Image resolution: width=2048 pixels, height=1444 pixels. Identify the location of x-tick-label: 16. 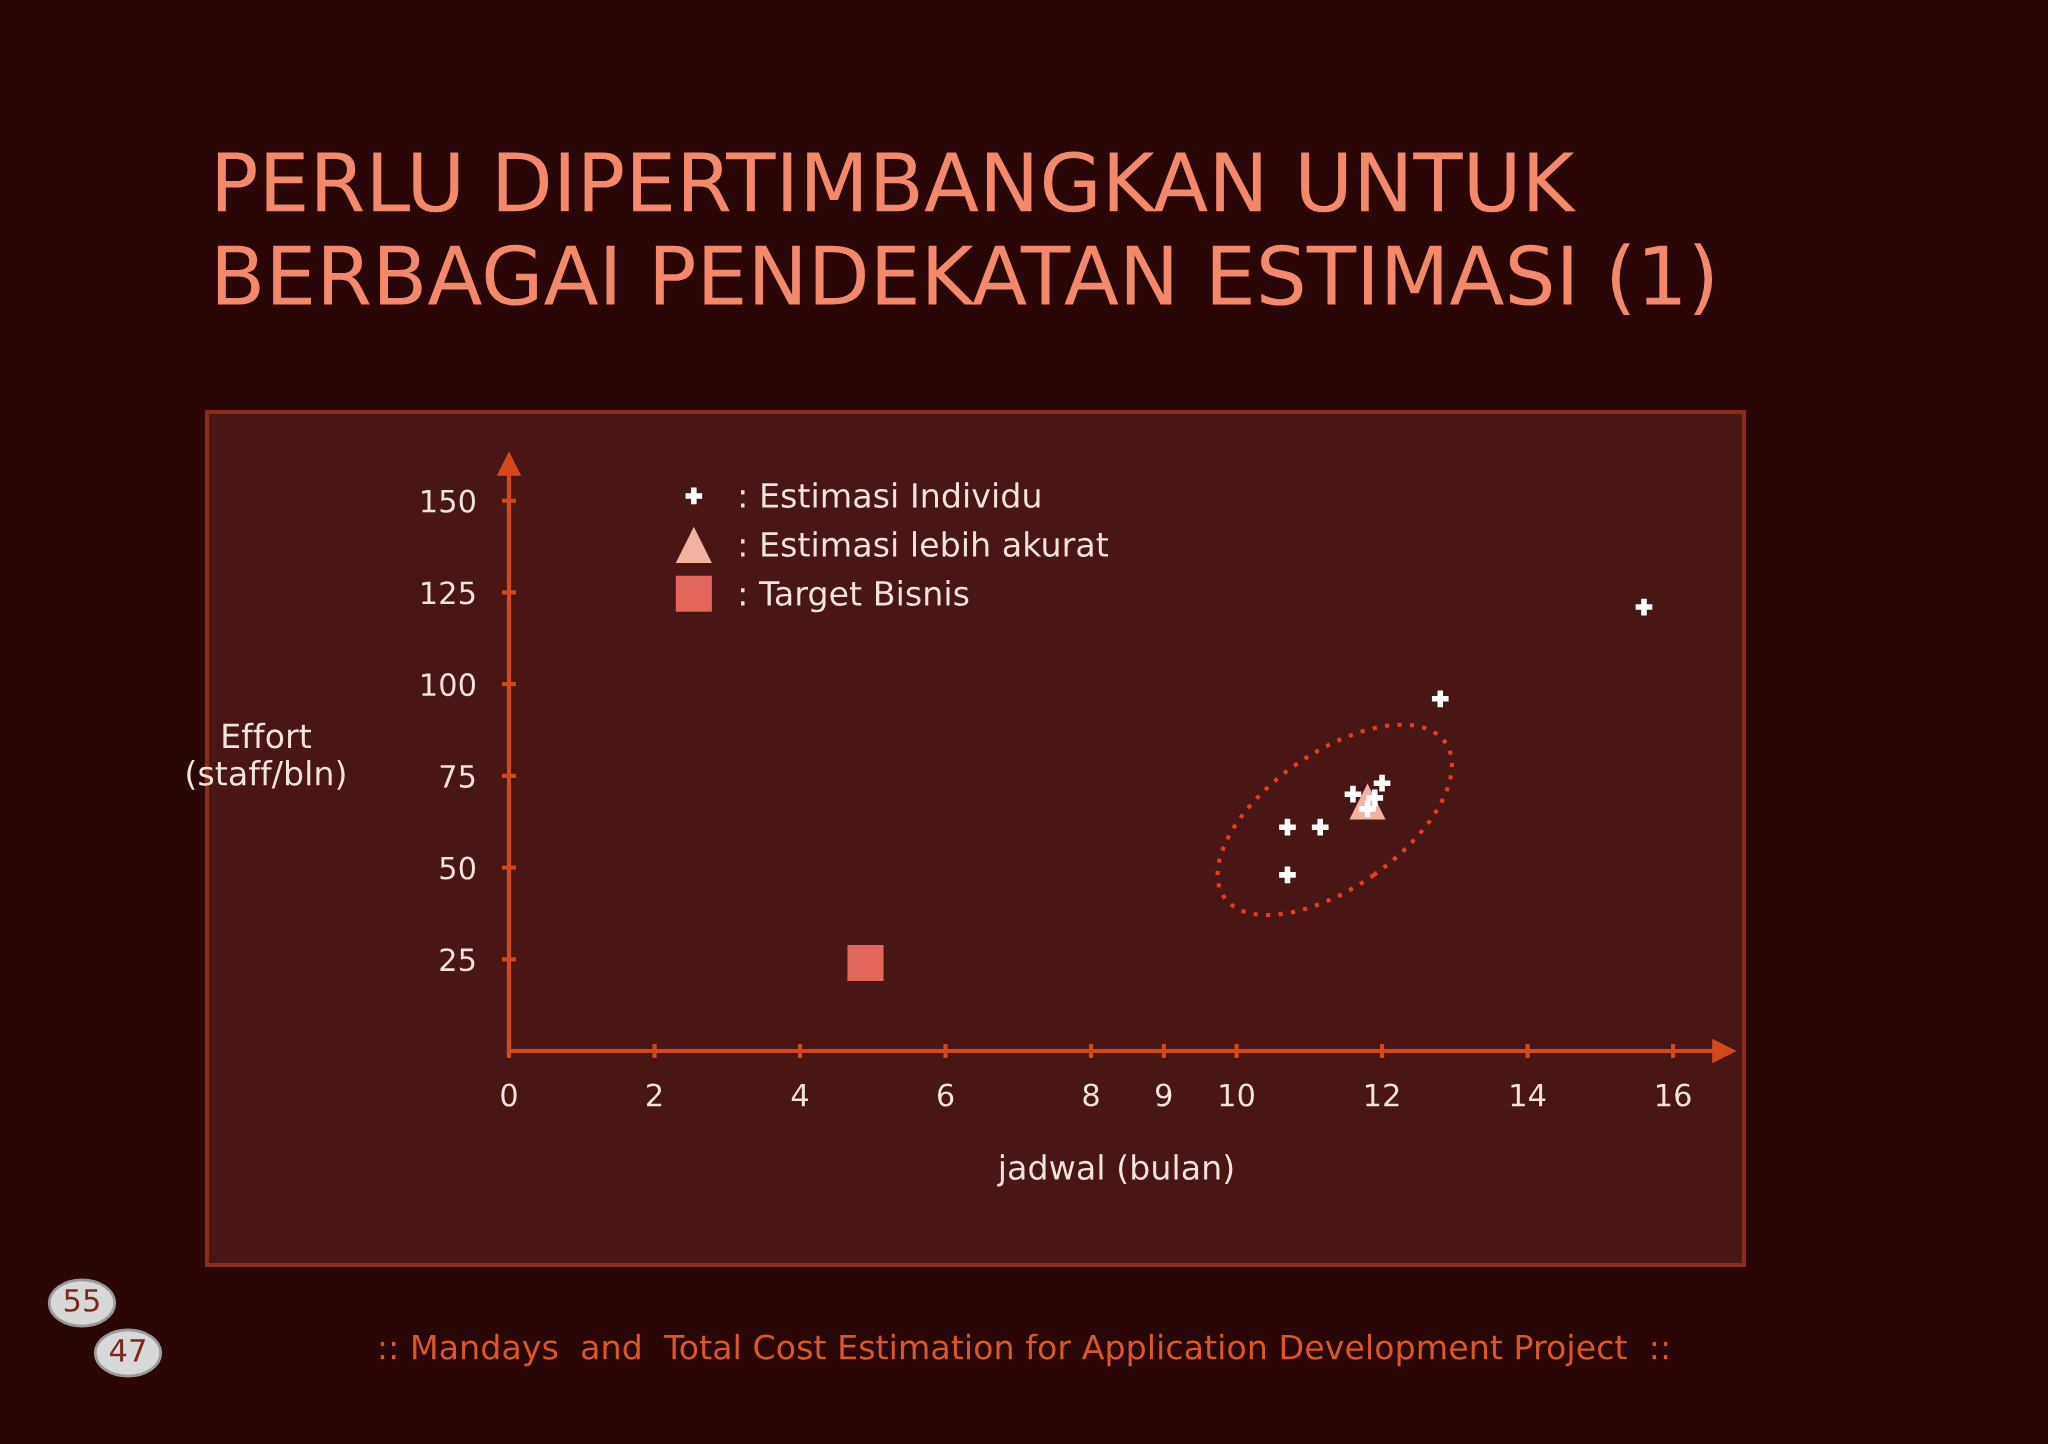
(1673, 1095).